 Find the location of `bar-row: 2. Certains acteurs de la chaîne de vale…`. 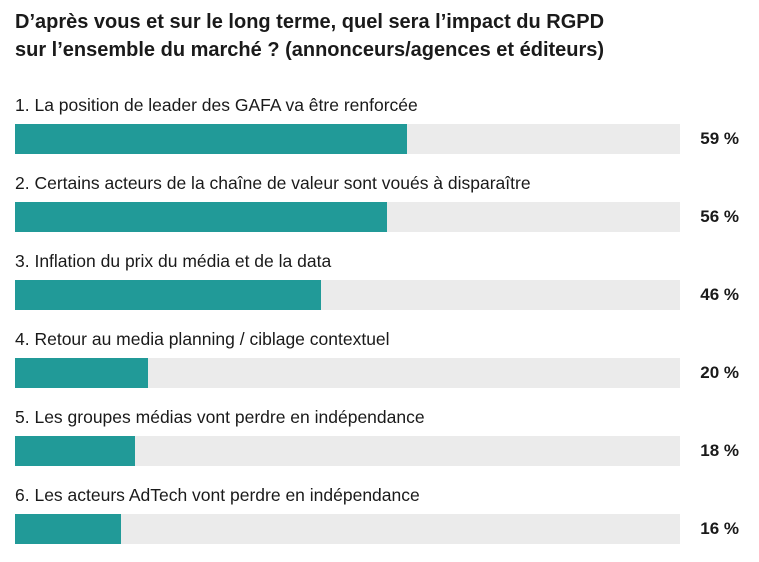

bar-row: 2. Certains acteurs de la chaîne de vale… is located at coordinates (379, 211).